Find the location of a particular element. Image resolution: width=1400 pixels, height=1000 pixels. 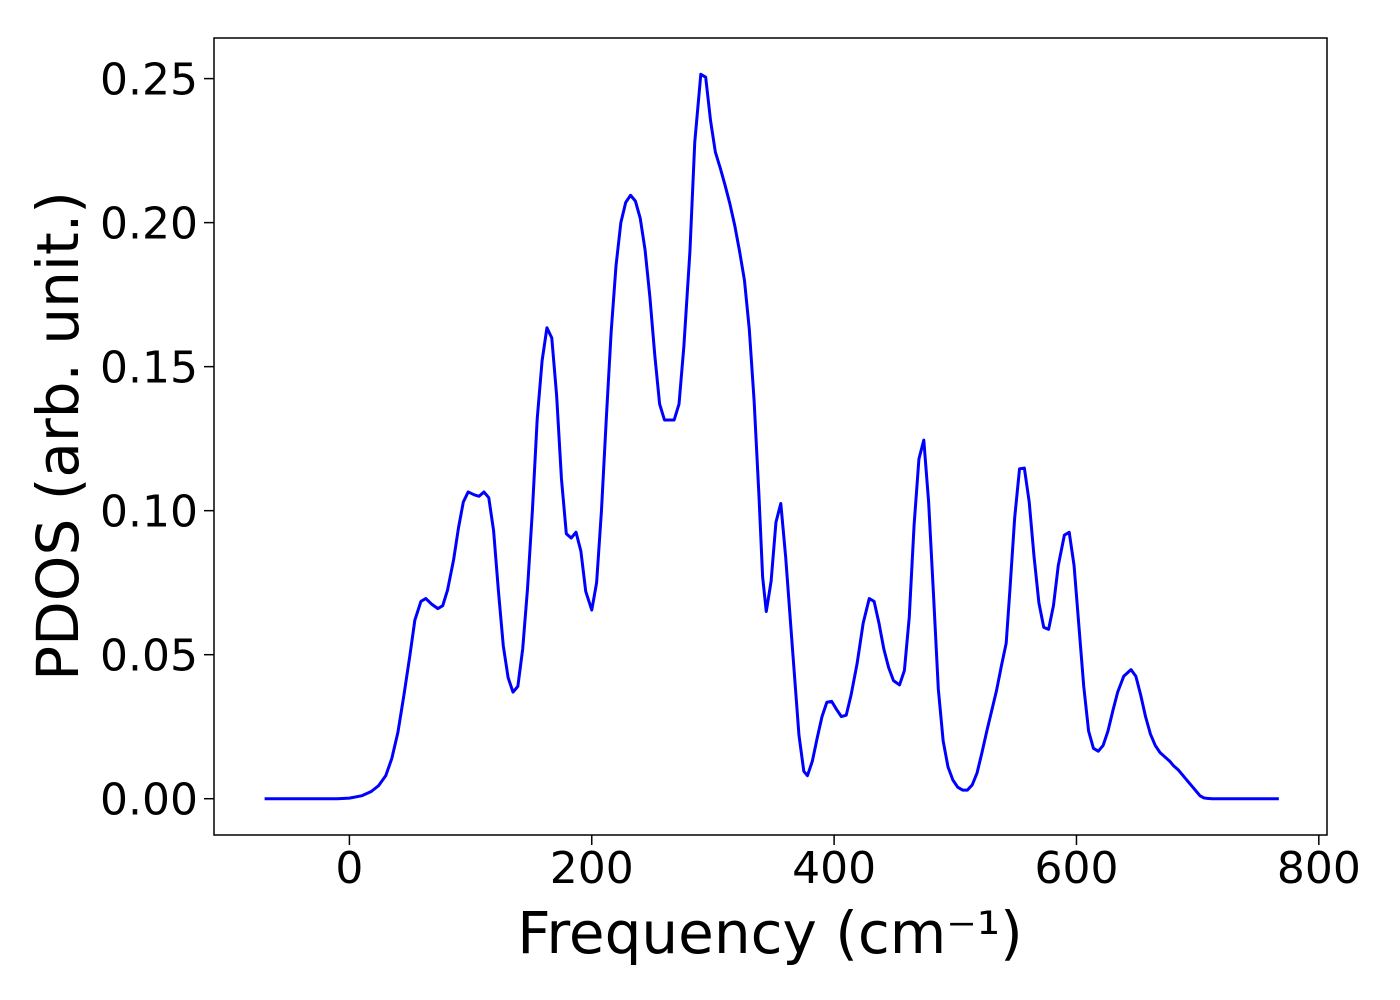

x-axis-label: Frequency (cm⁻¹) is located at coordinates (770, 933).